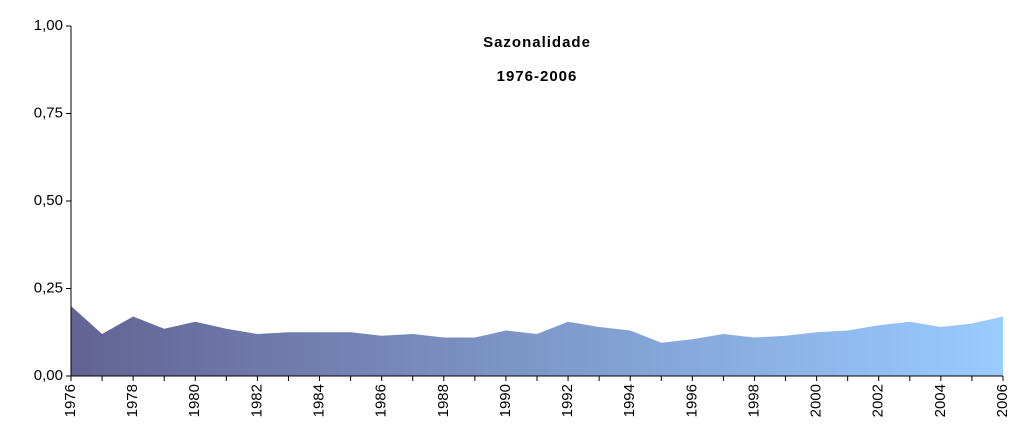 The width and height of the screenshot is (1010, 442). What do you see at coordinates (691, 400) in the screenshot?
I see `x-tick-label: 1996` at bounding box center [691, 400].